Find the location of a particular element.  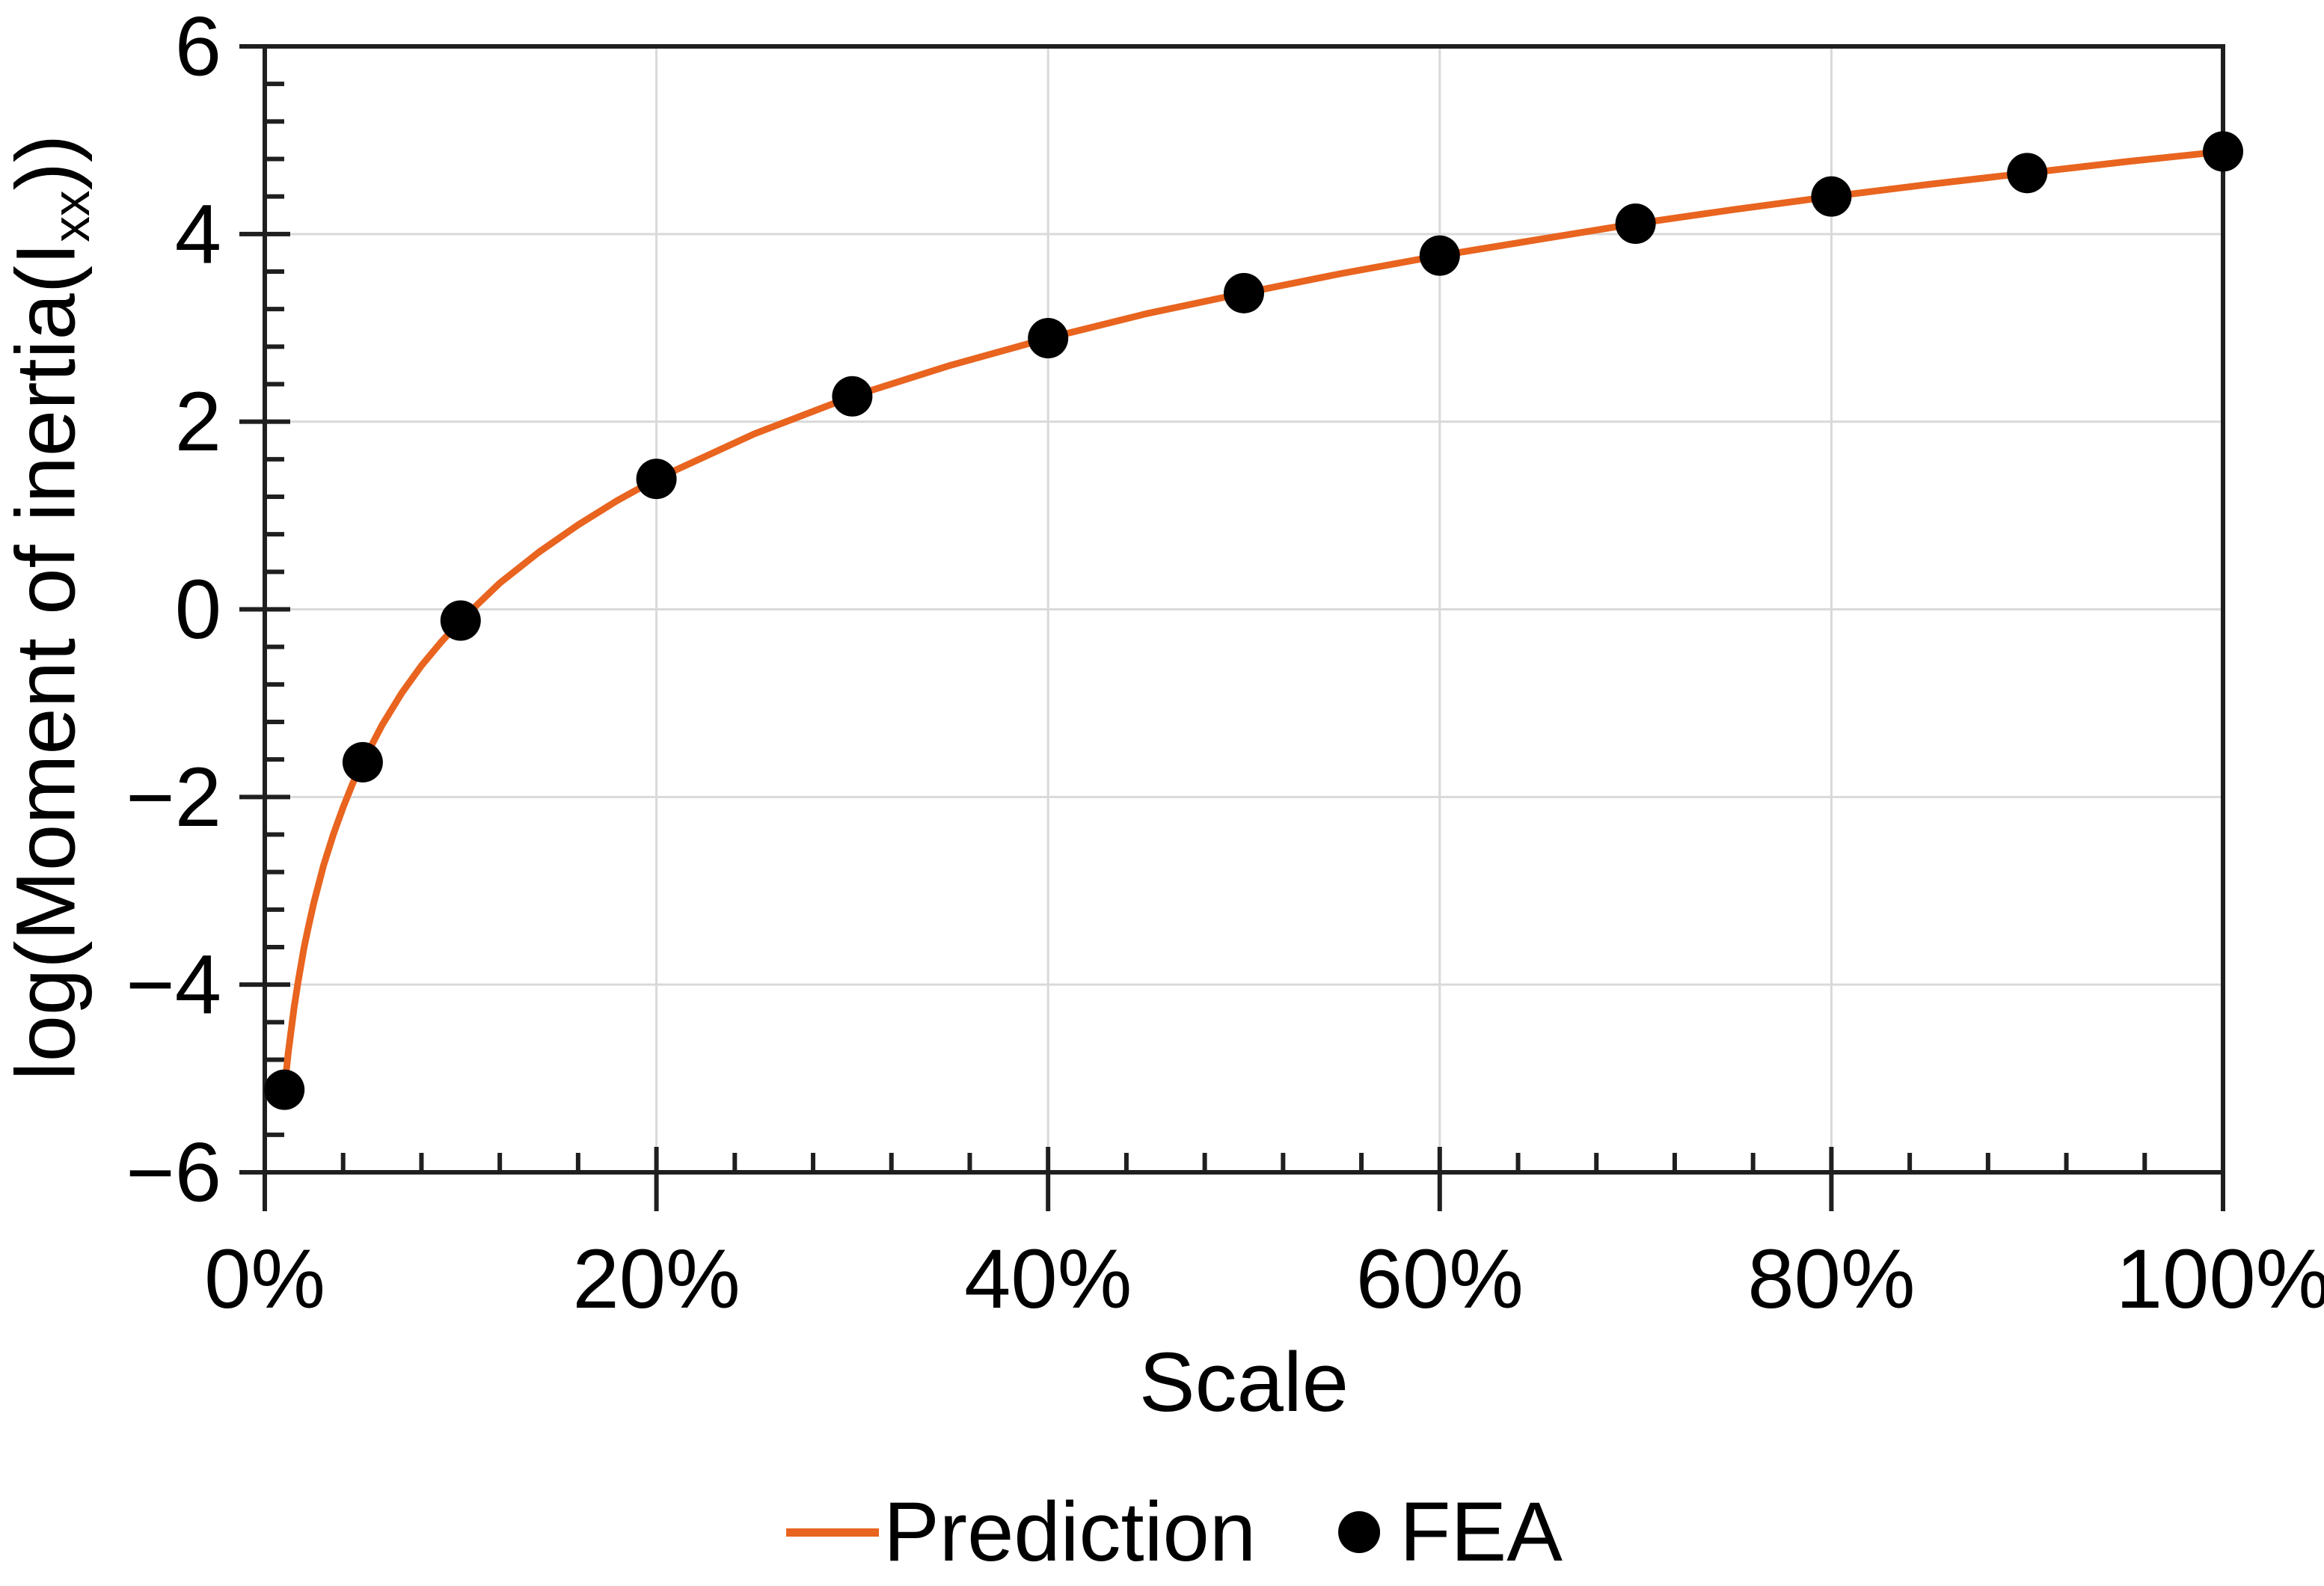

y-tick-label: 2 is located at coordinates (198, 421).